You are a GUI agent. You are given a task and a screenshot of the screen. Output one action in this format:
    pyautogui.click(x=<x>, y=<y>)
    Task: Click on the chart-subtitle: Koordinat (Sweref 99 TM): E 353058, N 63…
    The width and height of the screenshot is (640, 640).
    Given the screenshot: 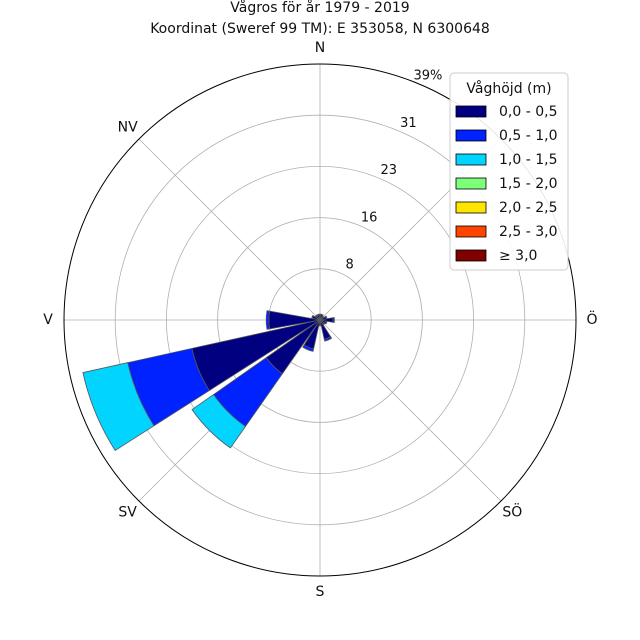 What is the action you would take?
    pyautogui.click(x=320, y=29)
    